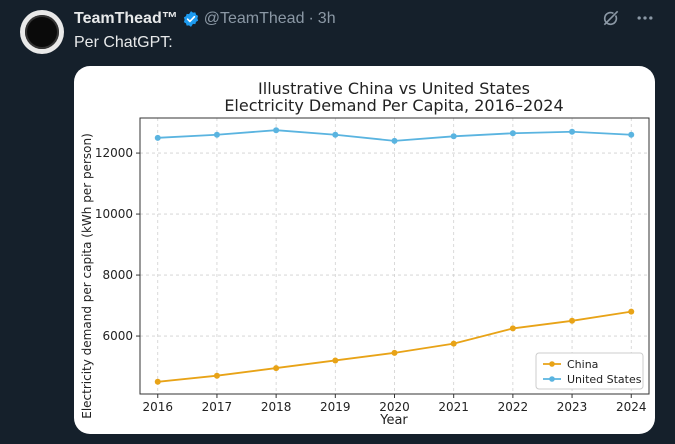 The image size is (675, 444). What do you see at coordinates (254, 18) in the screenshot?
I see `handle: @TeamThead` at bounding box center [254, 18].